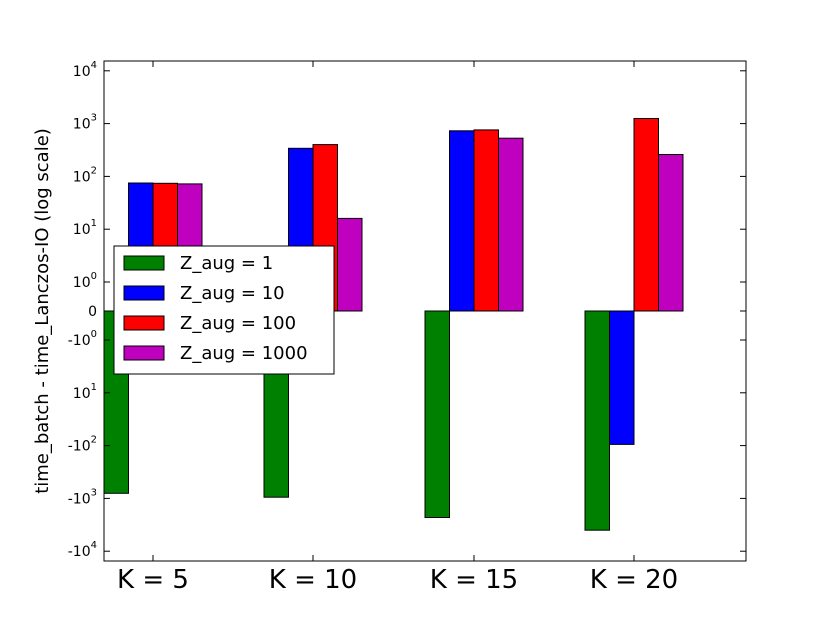  I want to click on legend-entry-label: Z_aug = 1000, so click(244, 353).